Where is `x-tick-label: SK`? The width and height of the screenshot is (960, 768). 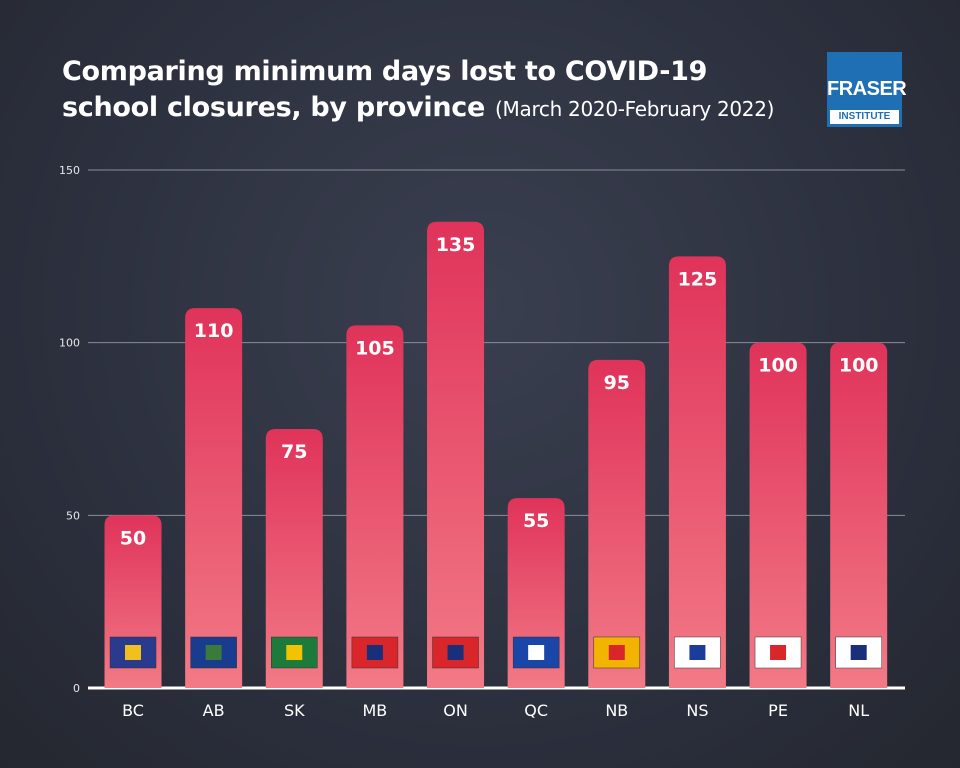
x-tick-label: SK is located at coordinates (294, 710).